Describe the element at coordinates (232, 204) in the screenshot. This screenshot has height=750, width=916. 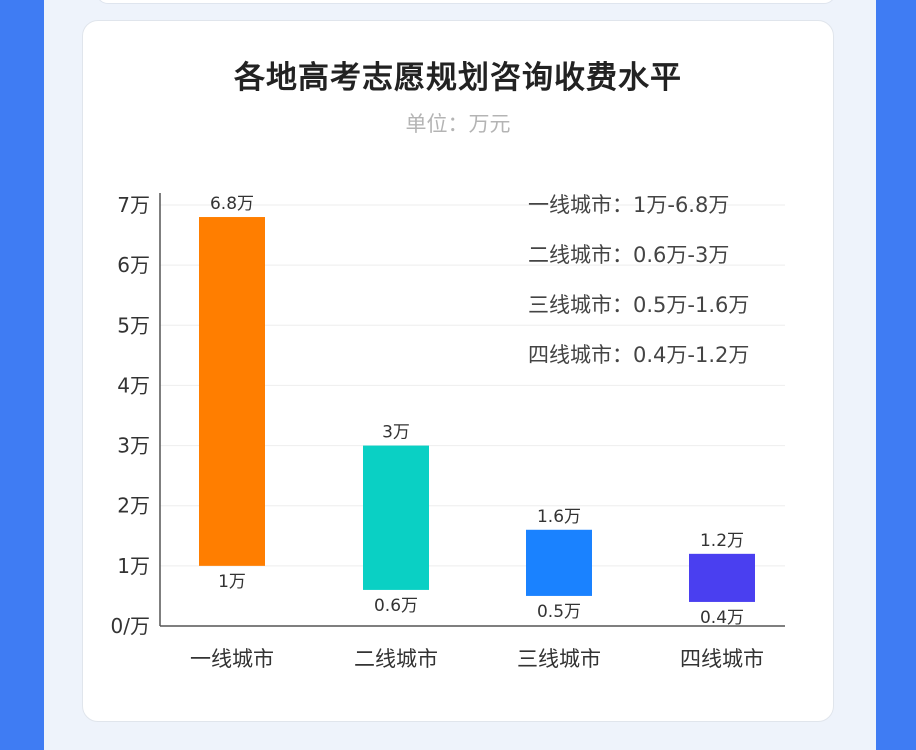
I see `data-label-high: 6.8万` at that location.